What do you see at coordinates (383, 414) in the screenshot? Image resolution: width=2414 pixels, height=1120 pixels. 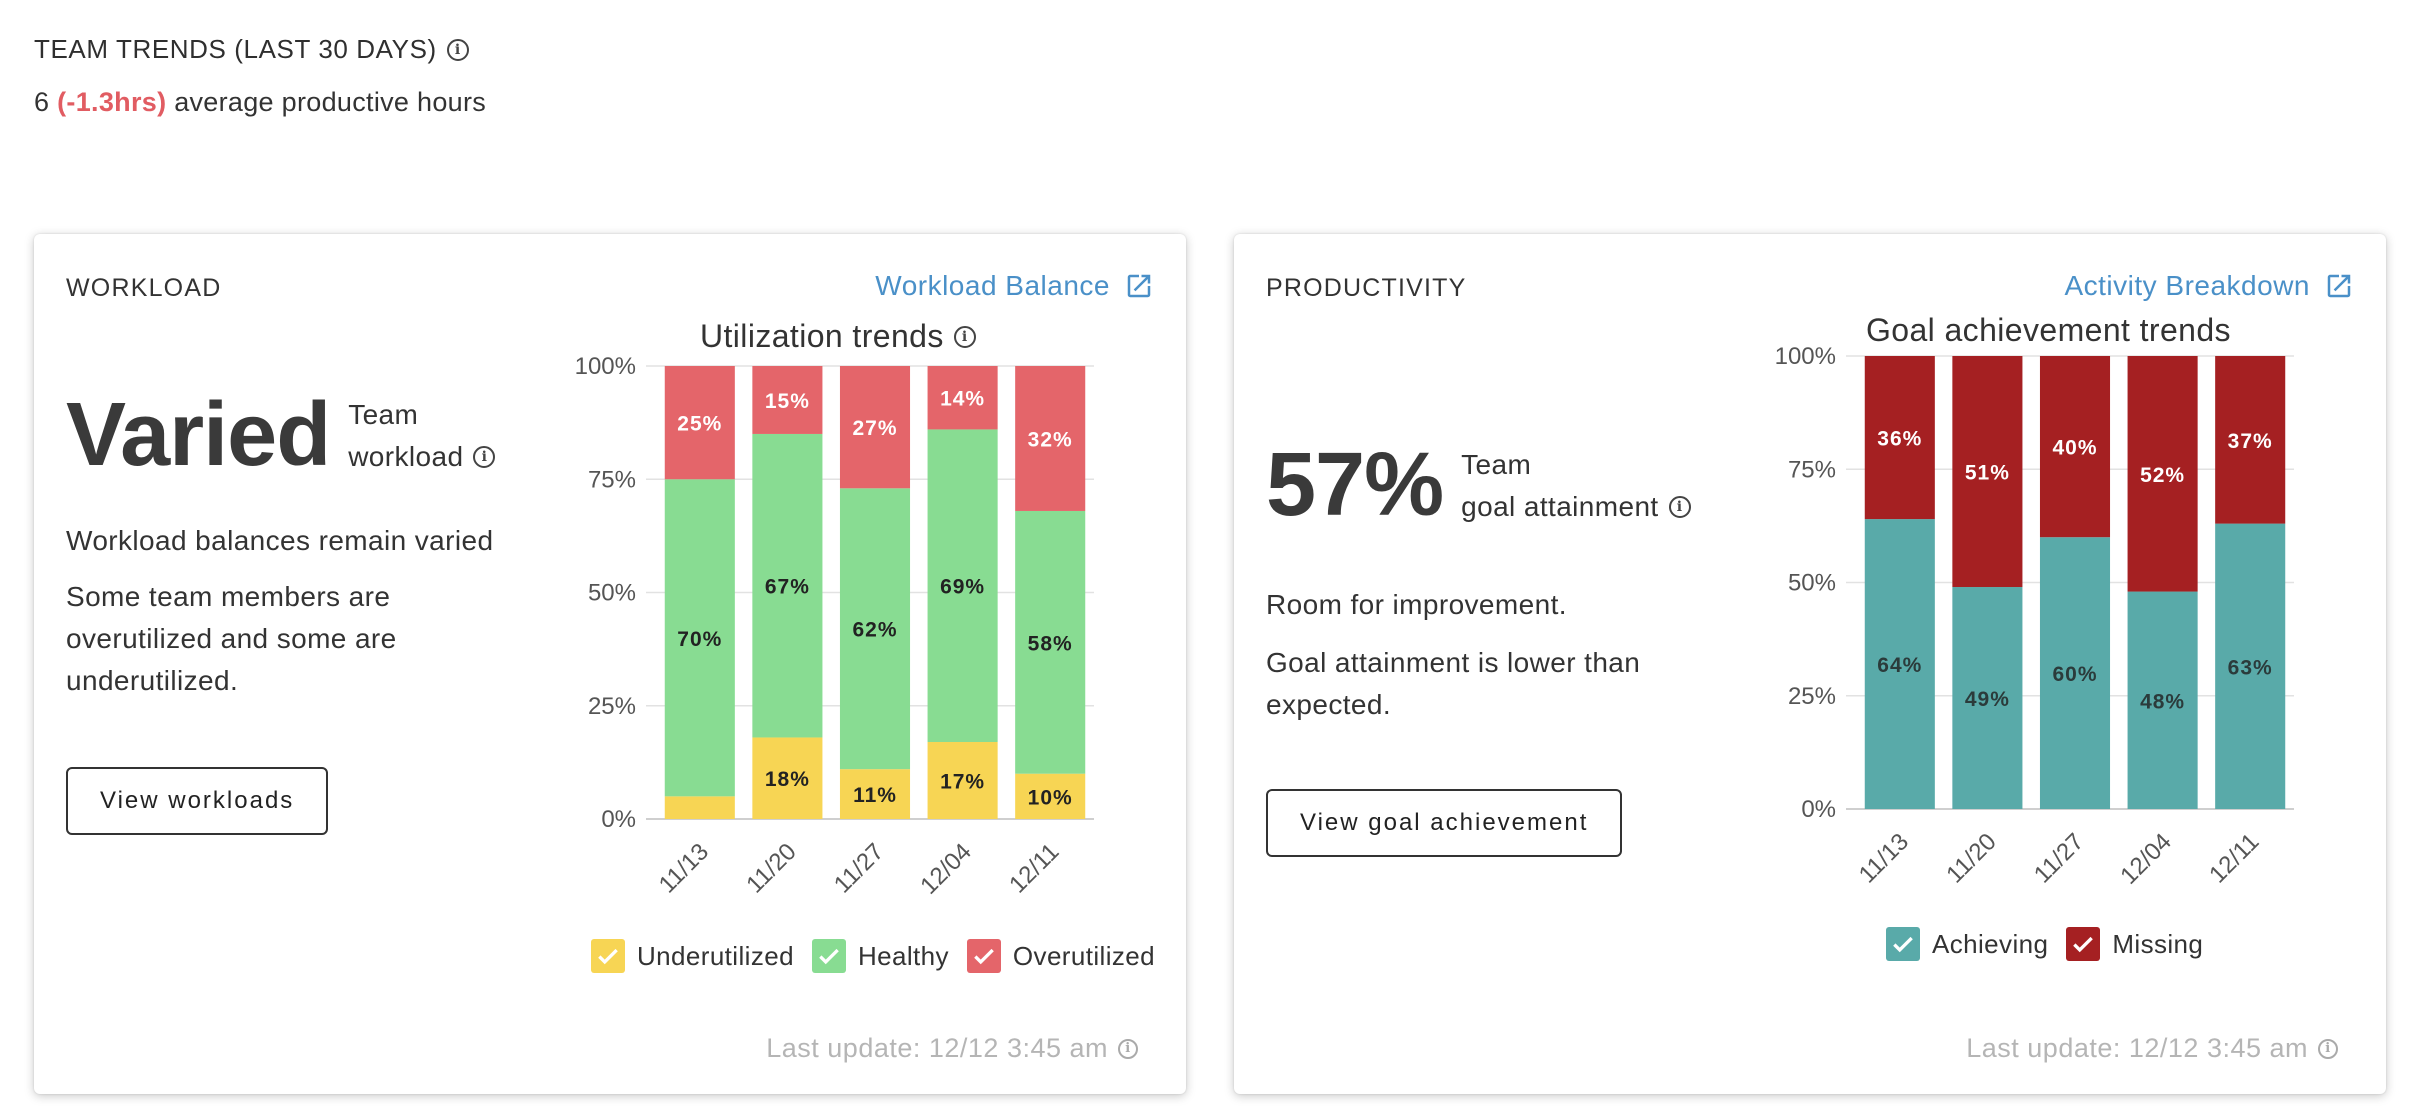 I see `workload-status-label-line1: Team` at bounding box center [383, 414].